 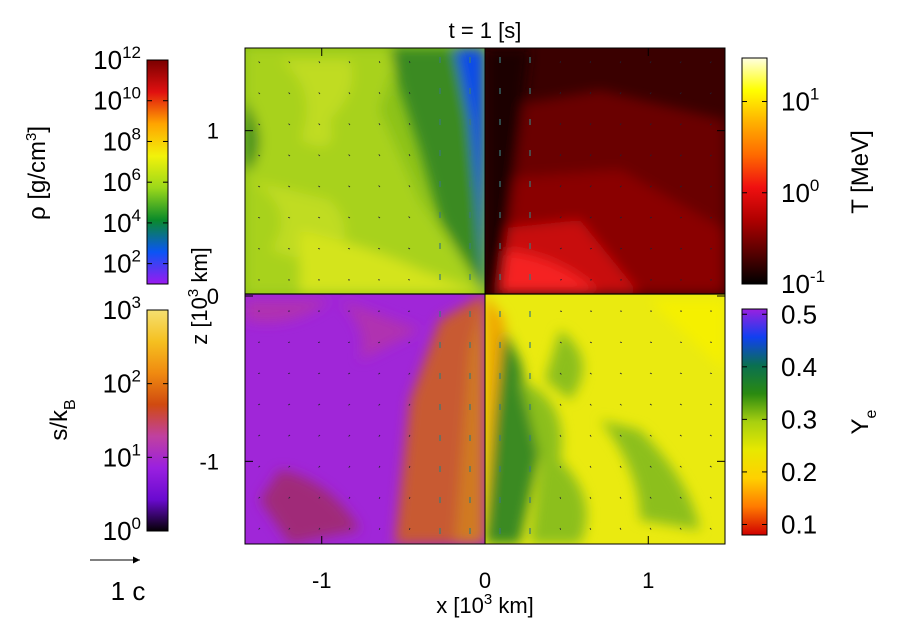 What do you see at coordinates (754, 171) in the screenshot?
I see `colorbar-temperature-gradient` at bounding box center [754, 171].